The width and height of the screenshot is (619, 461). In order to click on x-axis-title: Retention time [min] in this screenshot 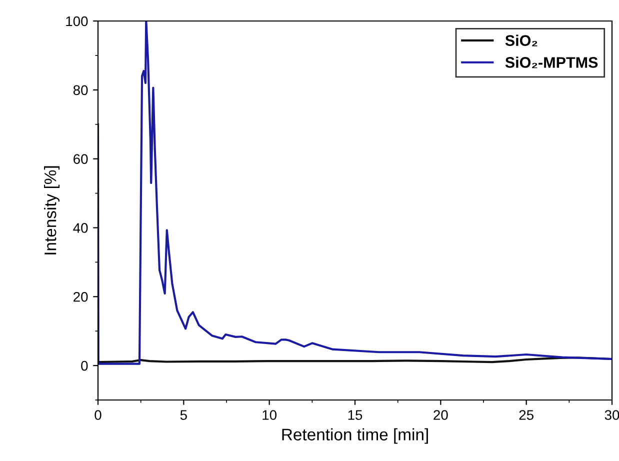, I will do `click(355, 436)`.